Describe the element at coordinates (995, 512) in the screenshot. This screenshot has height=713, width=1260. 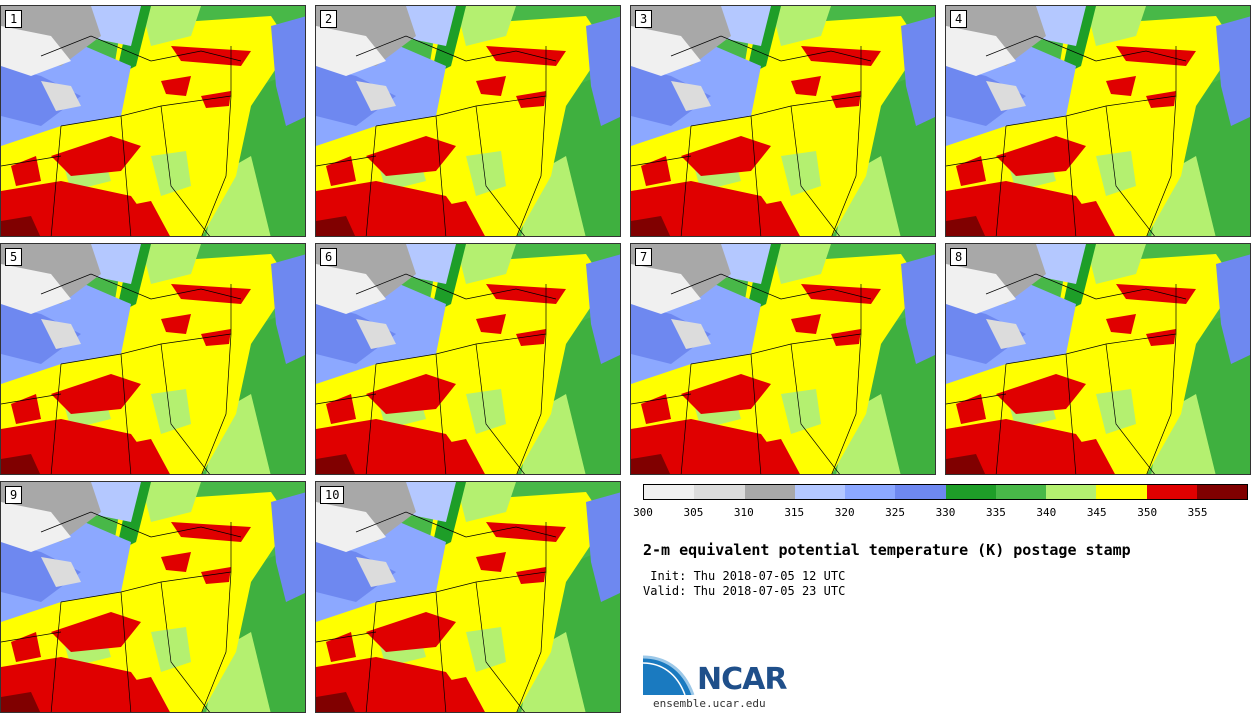
I see `colorbar-tick-label: 335` at that location.